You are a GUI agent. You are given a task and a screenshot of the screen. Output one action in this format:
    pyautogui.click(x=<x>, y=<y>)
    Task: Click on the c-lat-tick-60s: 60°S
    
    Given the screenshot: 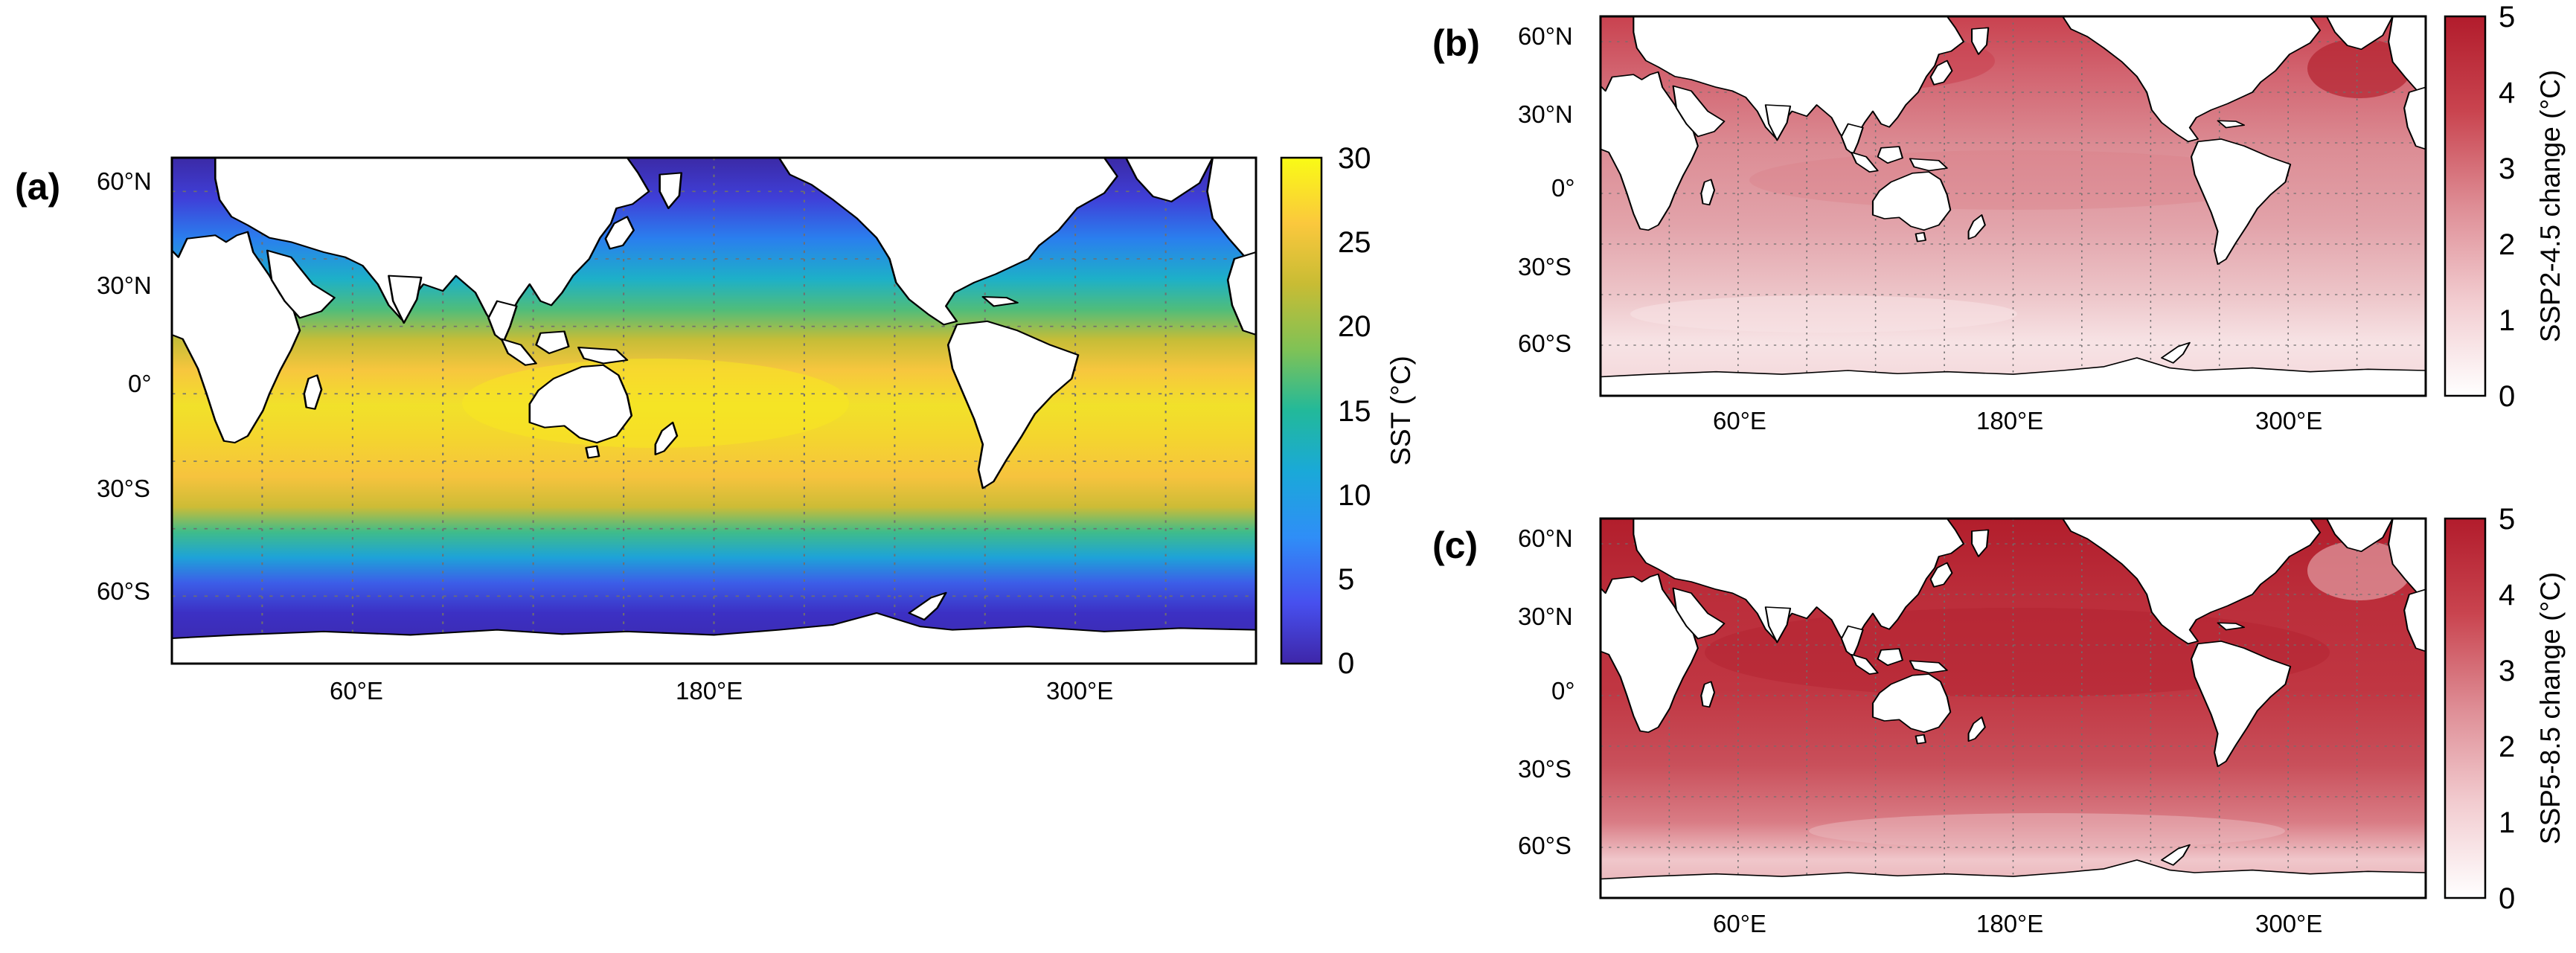 What is the action you would take?
    pyautogui.click(x=1544, y=846)
    